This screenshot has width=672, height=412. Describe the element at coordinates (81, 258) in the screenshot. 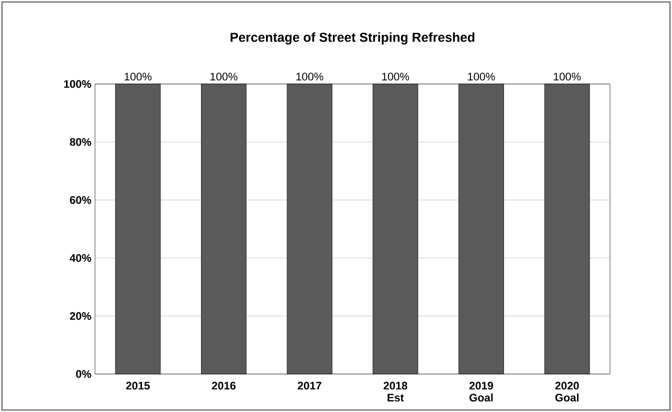

I see `y-tick-label: 40%` at that location.